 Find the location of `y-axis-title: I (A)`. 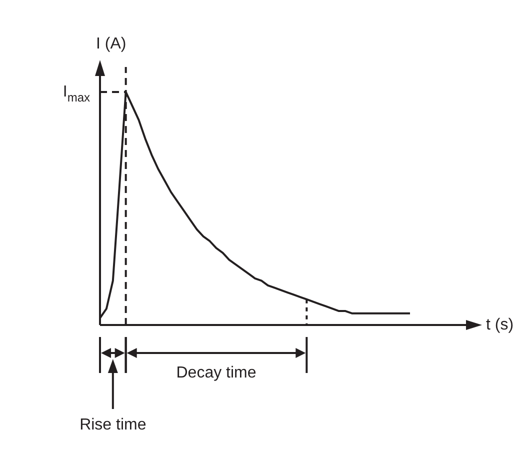

y-axis-title: I (A) is located at coordinates (111, 43).